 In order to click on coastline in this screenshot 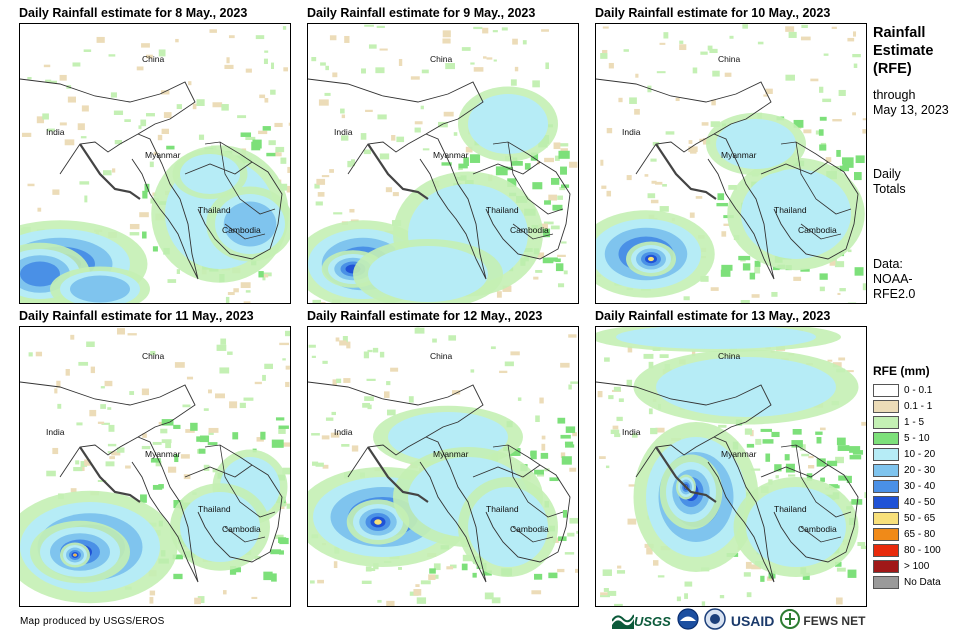, I will do `click(110, 171)`.